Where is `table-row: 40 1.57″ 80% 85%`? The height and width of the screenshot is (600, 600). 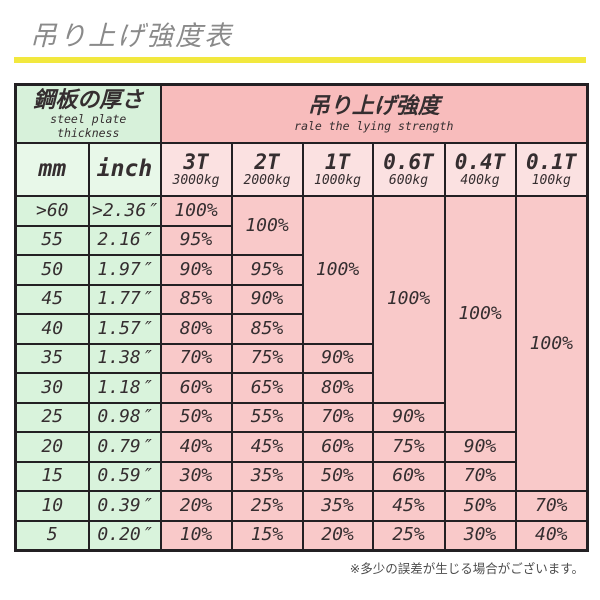
table-row: 40 1.57″ 80% 85% is located at coordinates (301, 329).